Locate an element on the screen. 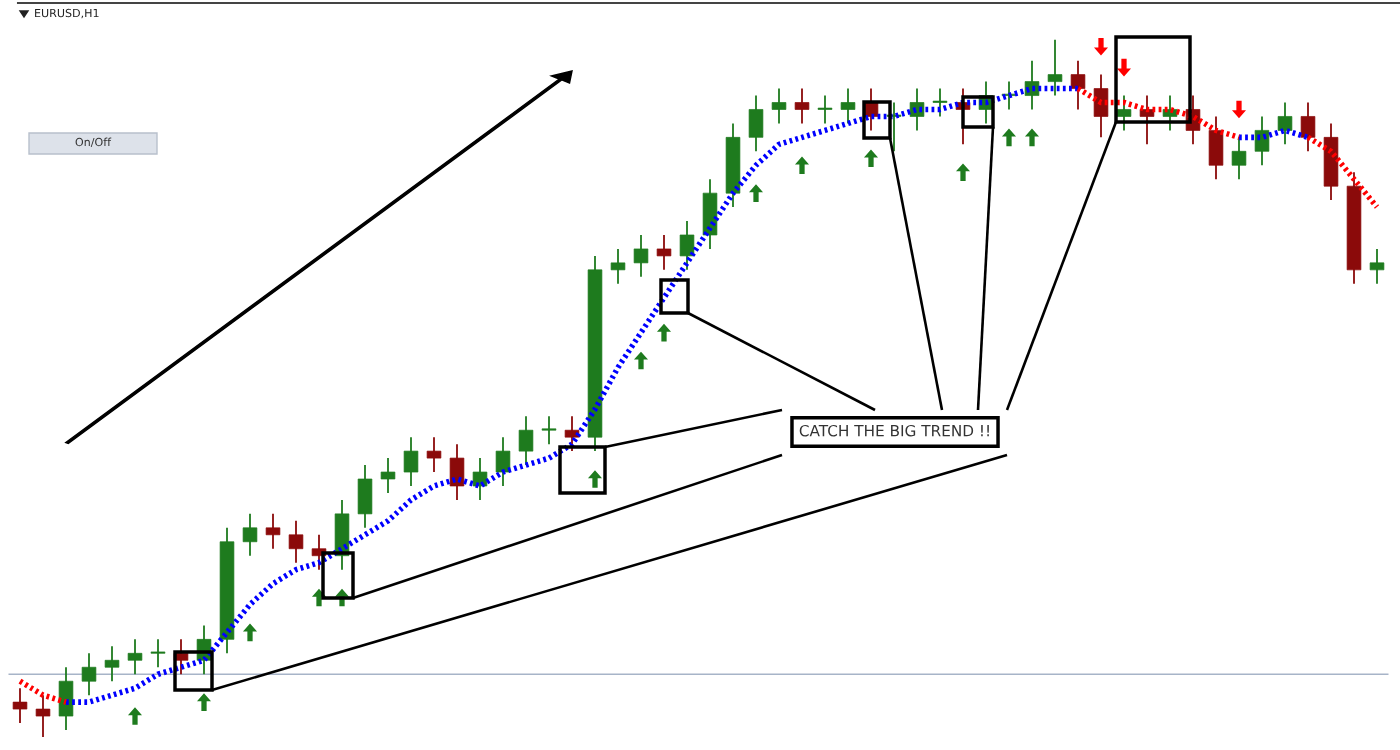 Image resolution: width=1400 pixels, height=750 pixels. annotation: On/Off is located at coordinates (93, 142).